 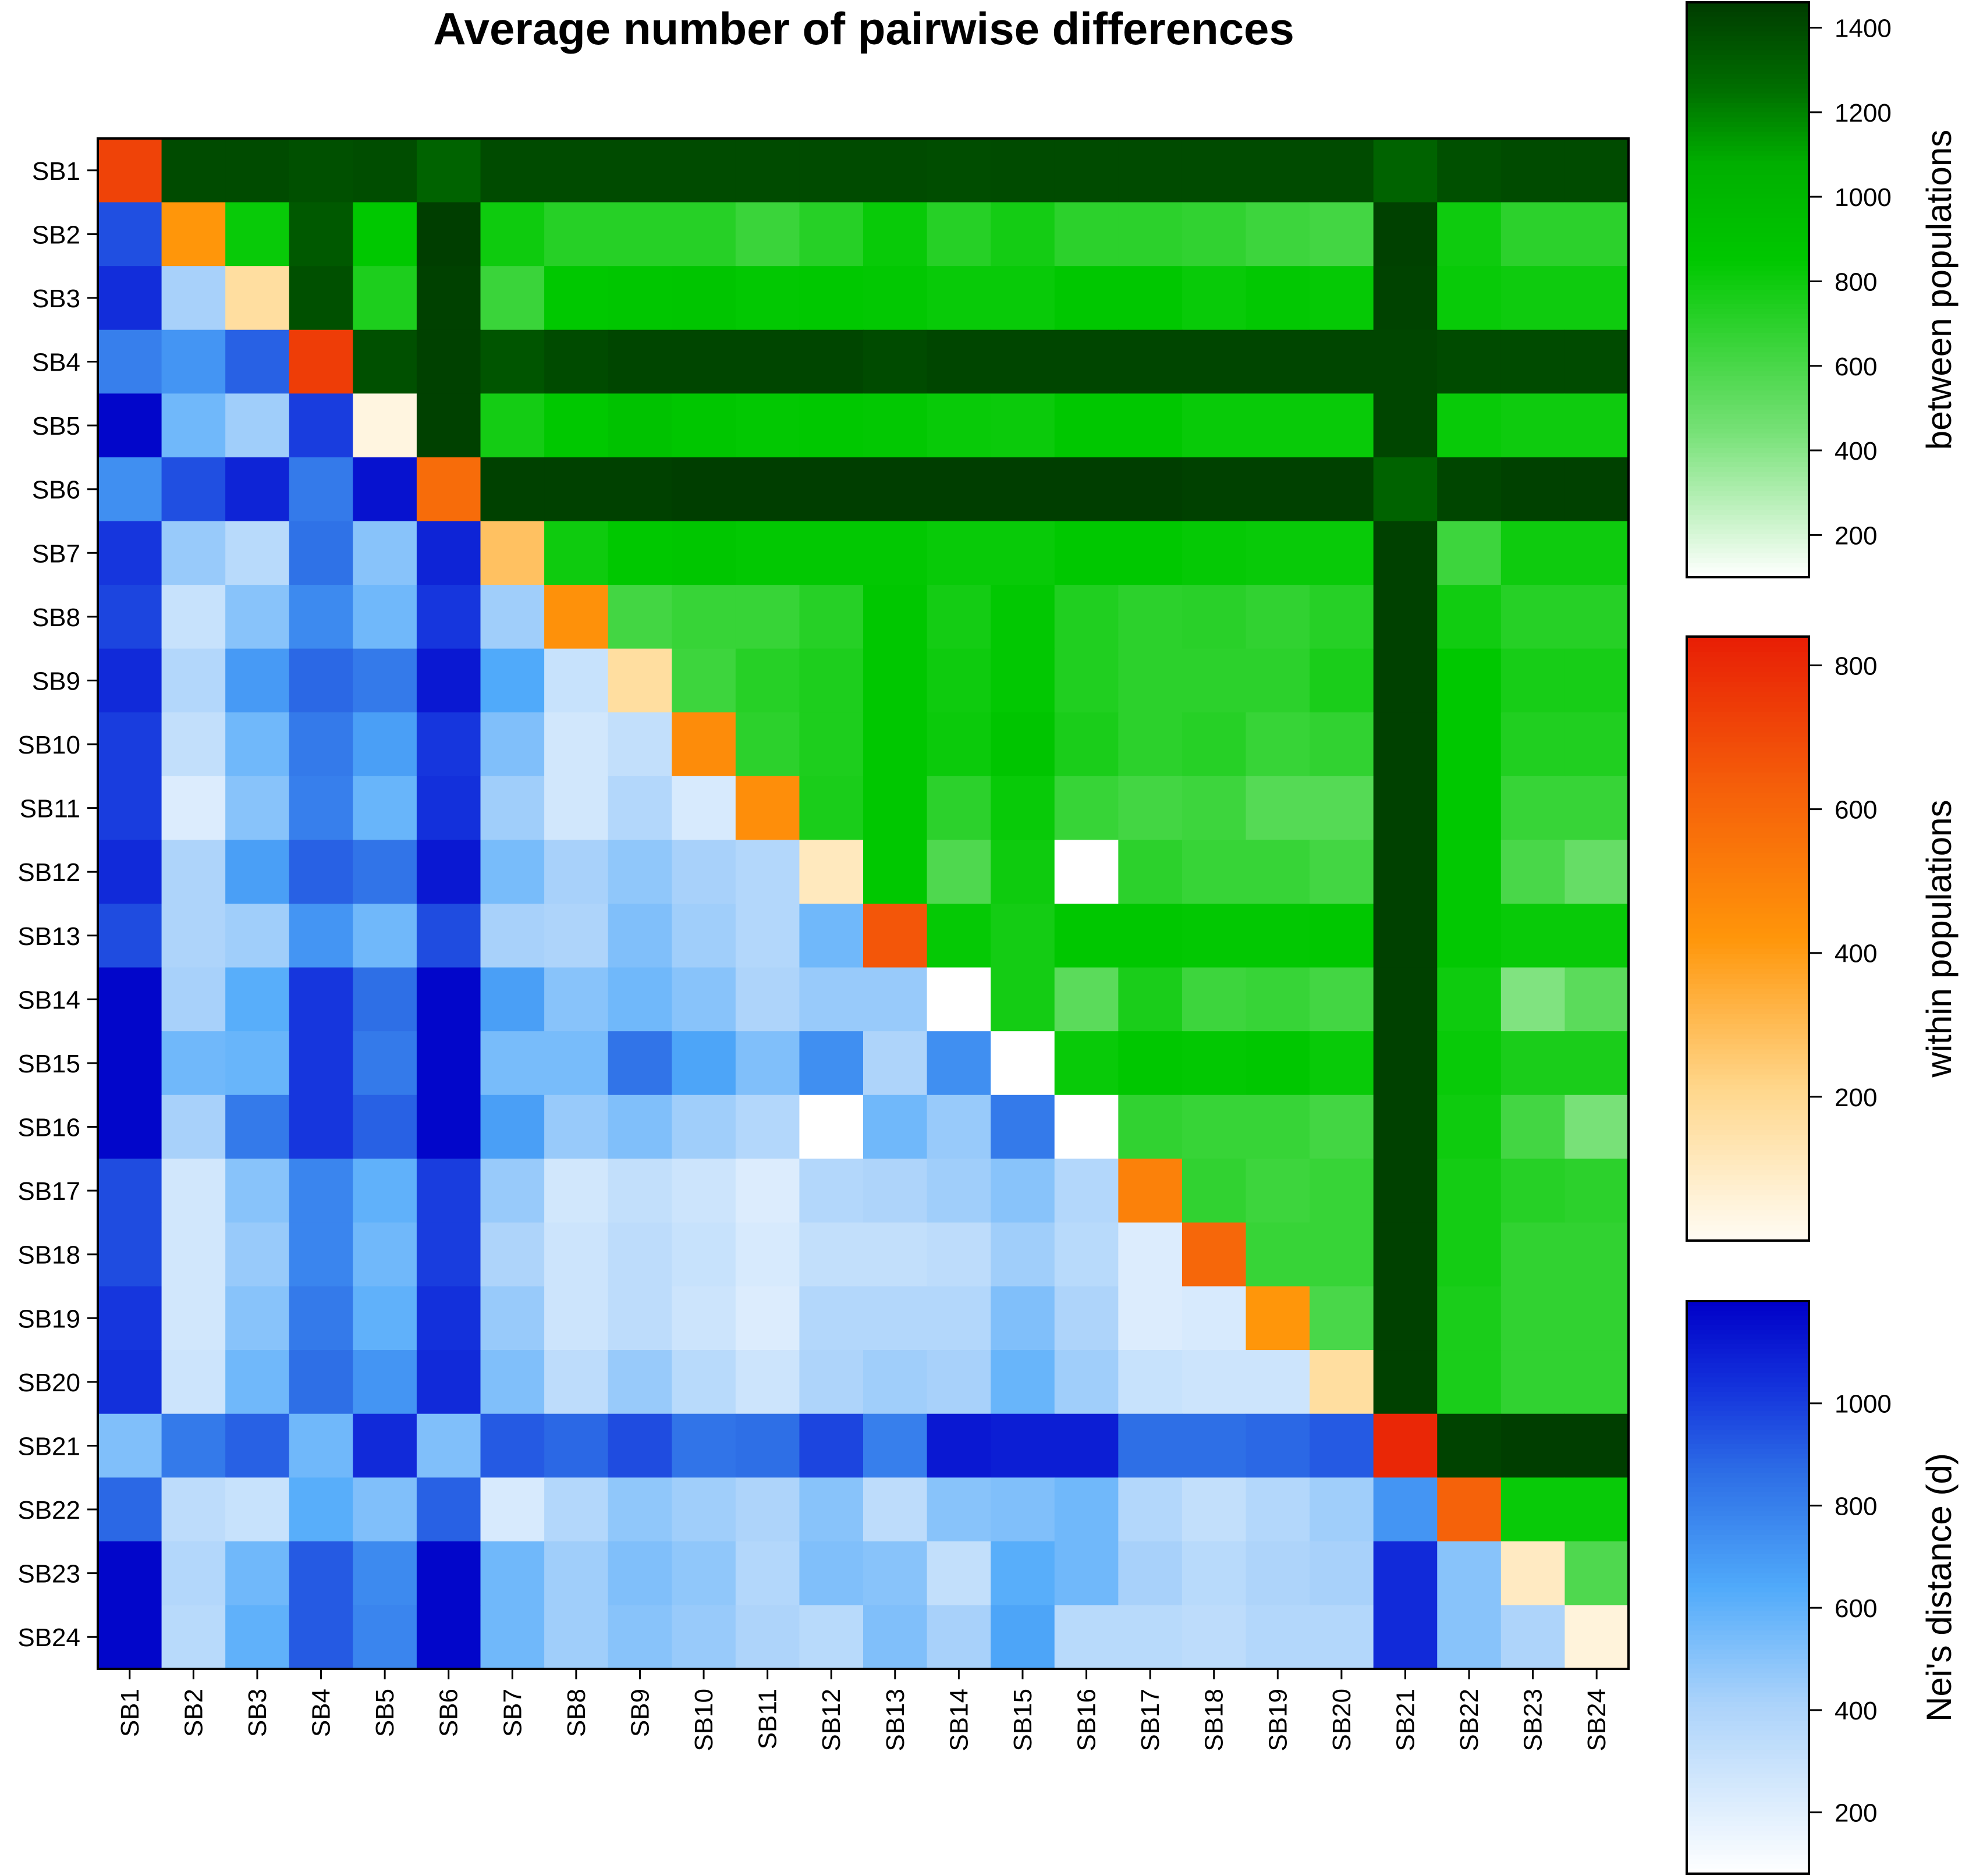 I want to click on heatmap-cell-between-SB1-SB20, so click(x=1342, y=171).